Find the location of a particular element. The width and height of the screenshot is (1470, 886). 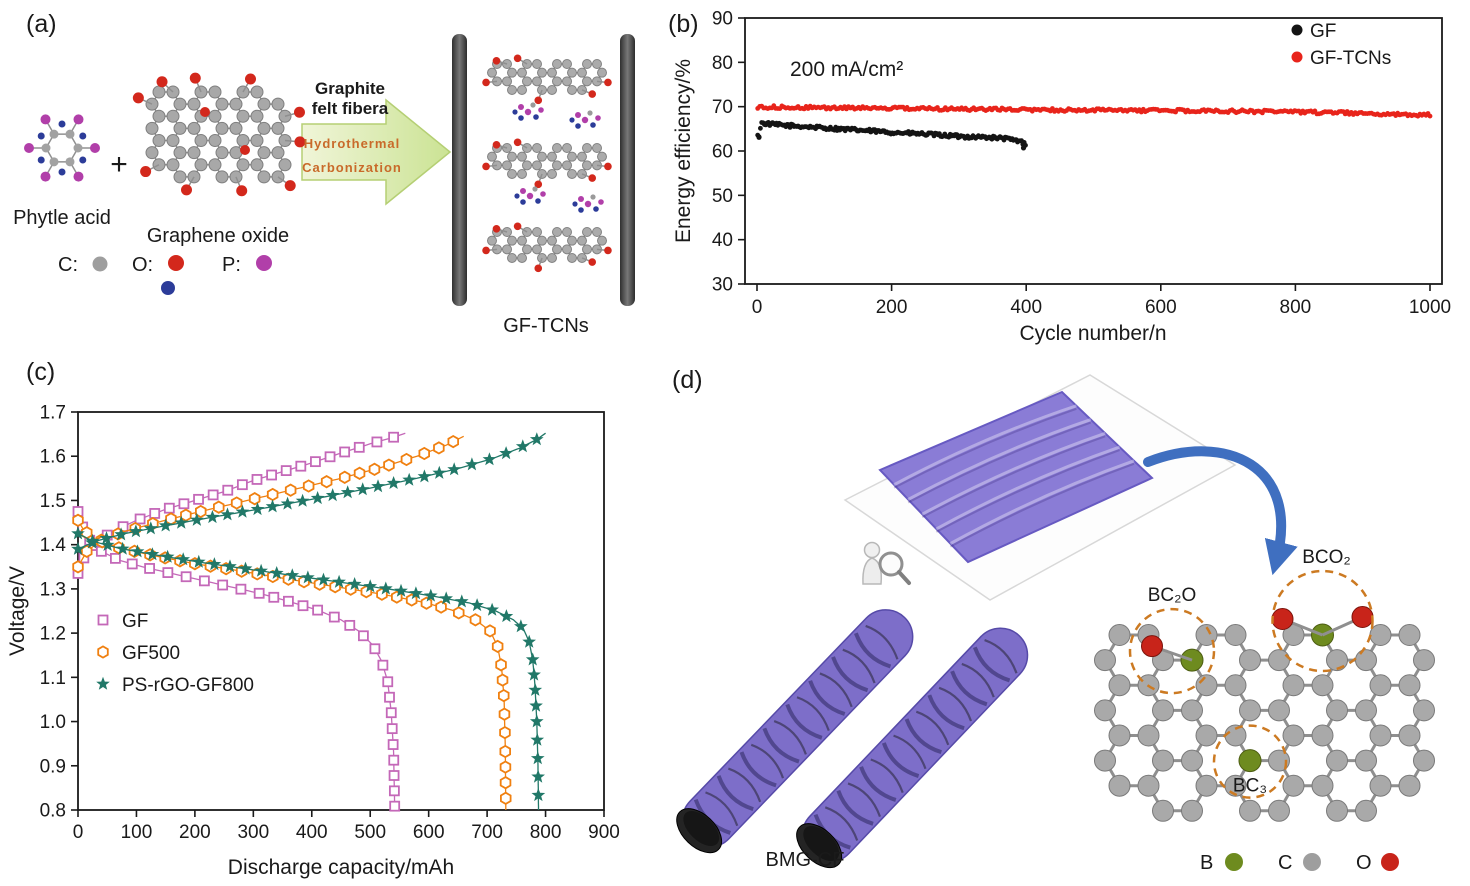

b-legend: GF GF-TCNs is located at coordinates (1341, 45).